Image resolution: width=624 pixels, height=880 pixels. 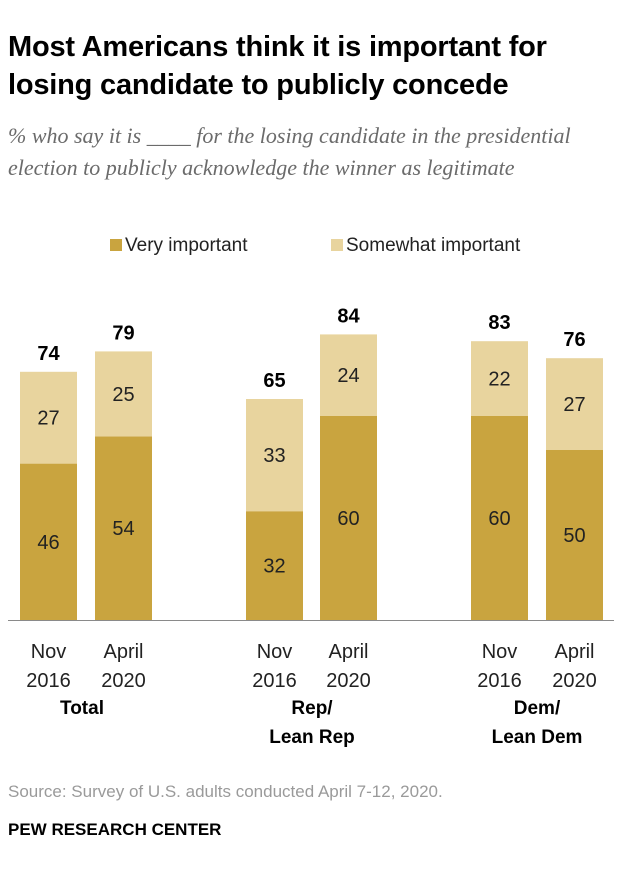 What do you see at coordinates (274, 381) in the screenshot?
I see `total-label-3: 65` at bounding box center [274, 381].